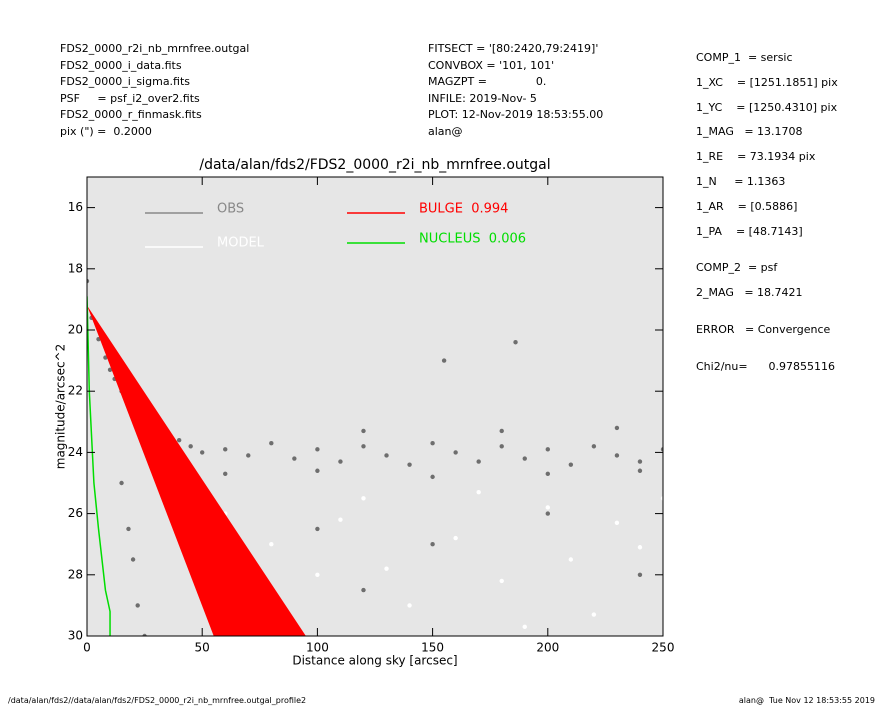 Image resolution: width=885 pixels, height=708 pixels. What do you see at coordinates (756, 157) in the screenshot?
I see `param-line: 1_RE = 73.1934 pix` at bounding box center [756, 157].